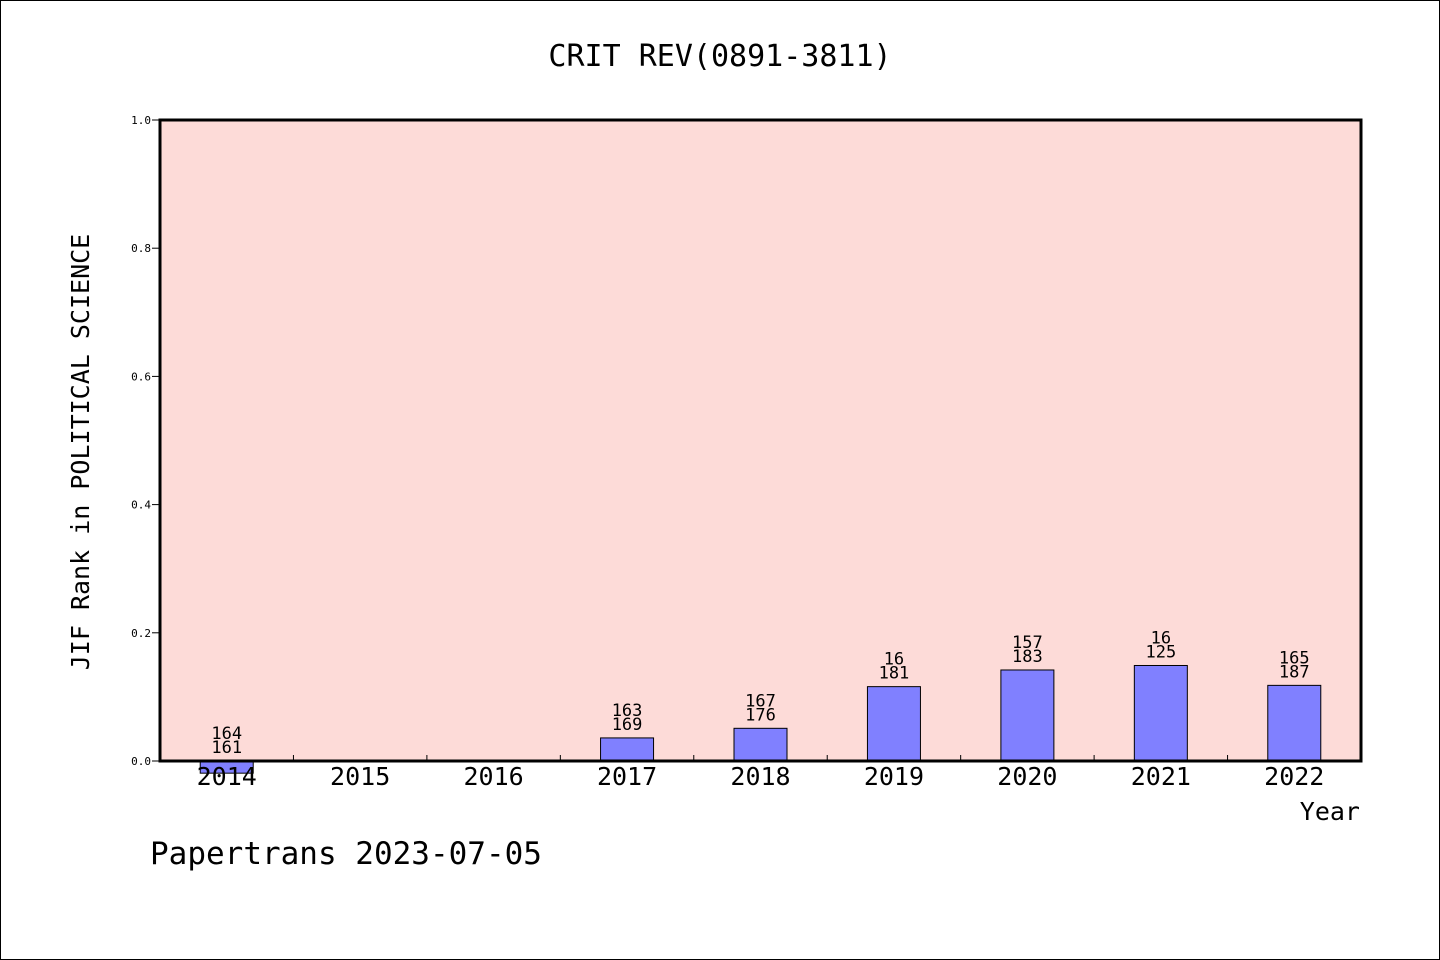 This screenshot has height=960, width=1440. Describe the element at coordinates (893, 724) in the screenshot. I see `bar-2019` at that location.